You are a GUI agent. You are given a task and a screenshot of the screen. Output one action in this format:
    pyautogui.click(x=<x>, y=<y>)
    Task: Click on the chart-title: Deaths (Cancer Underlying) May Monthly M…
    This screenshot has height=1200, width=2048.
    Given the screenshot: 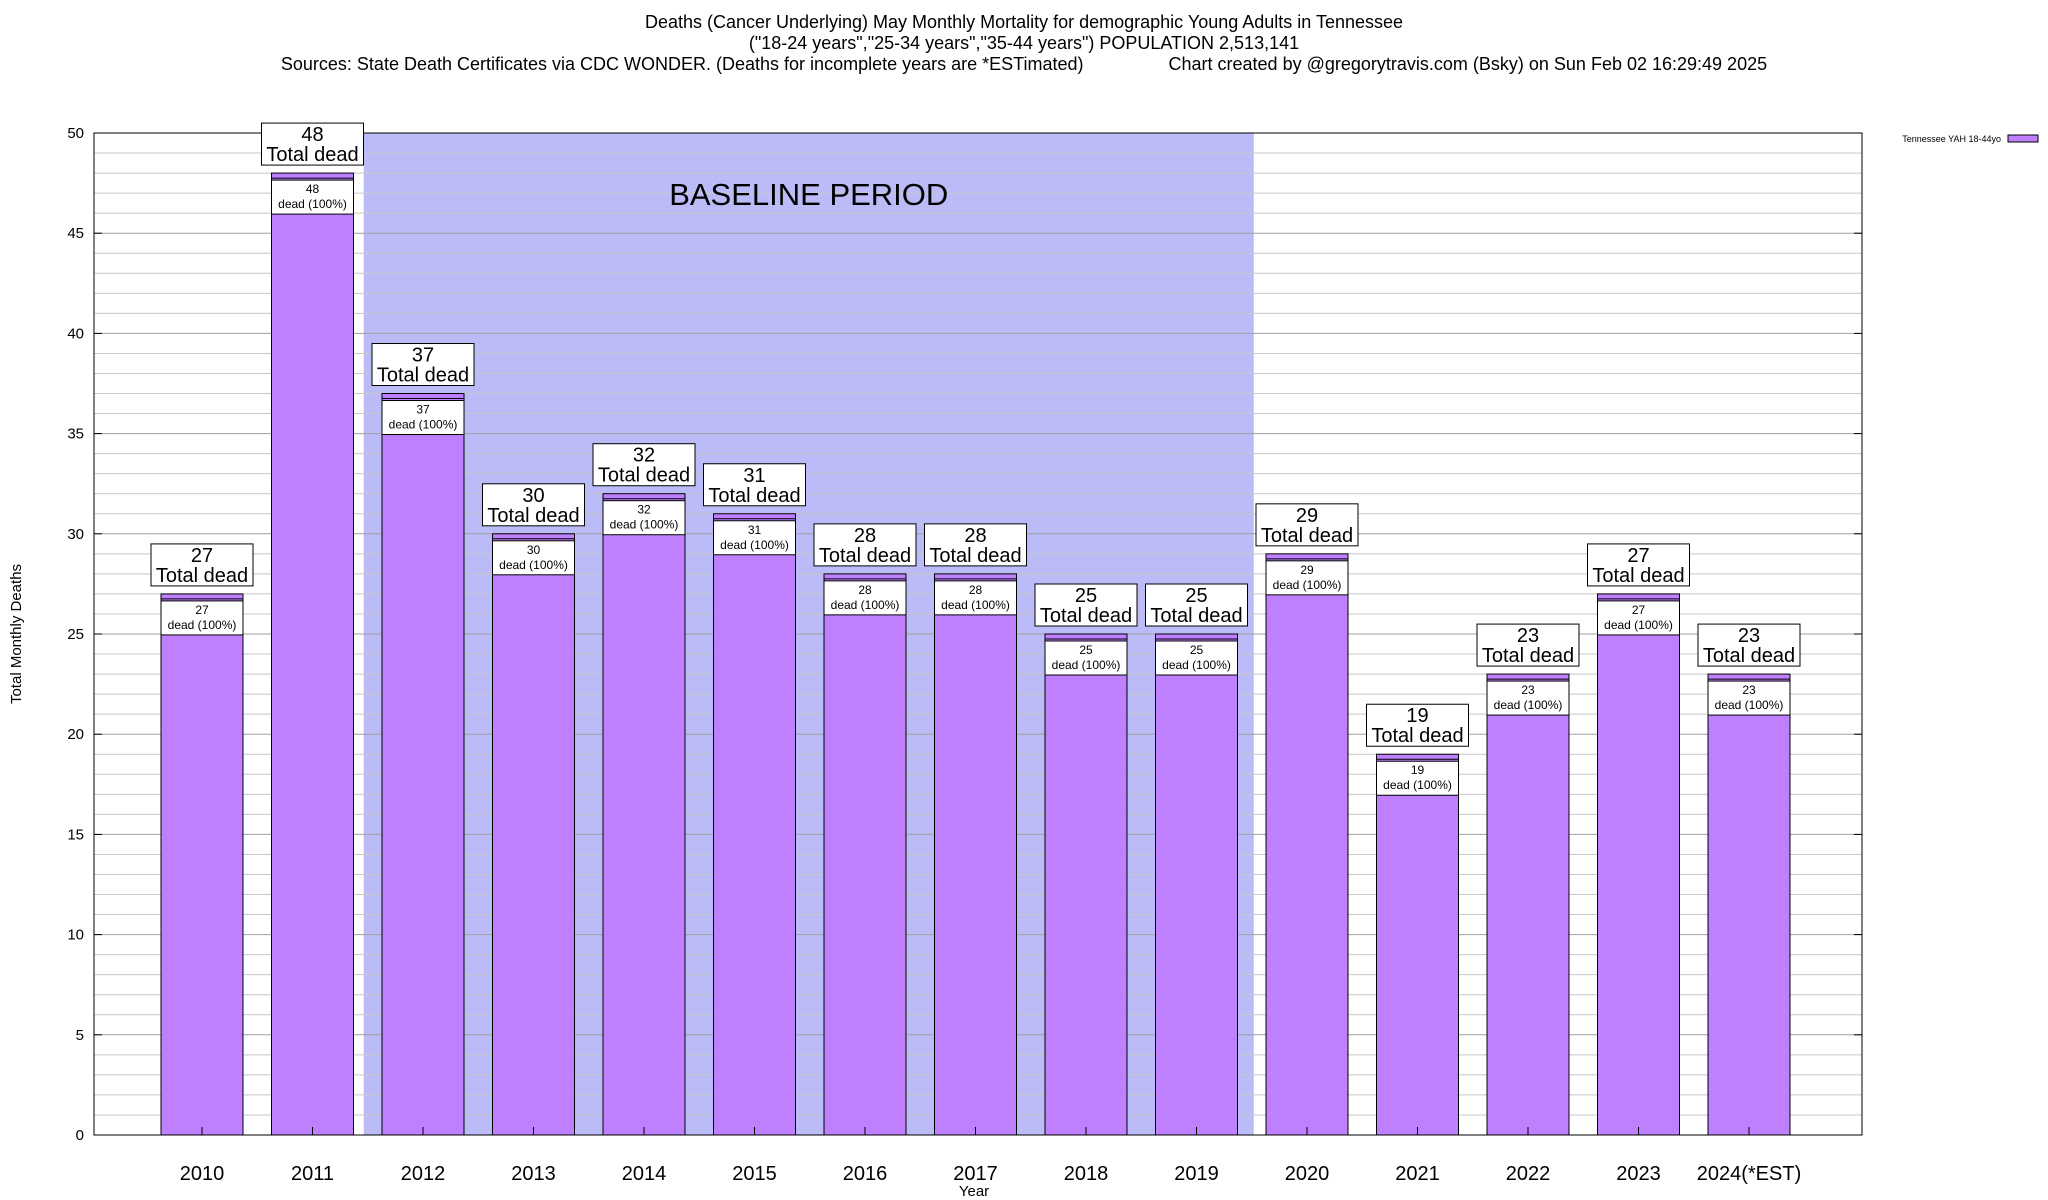 What is the action you would take?
    pyautogui.click(x=1024, y=22)
    